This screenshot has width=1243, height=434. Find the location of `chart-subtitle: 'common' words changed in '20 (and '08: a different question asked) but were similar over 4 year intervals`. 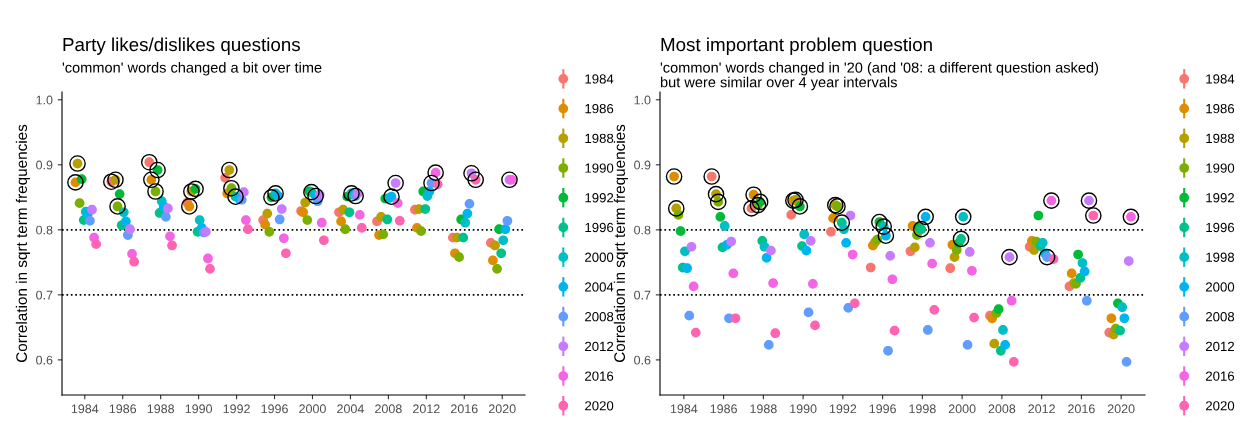

chart-subtitle: 'common' words changed in '20 (and '08: a different question asked) but were similar over 4 year intervals is located at coordinates (879, 76).